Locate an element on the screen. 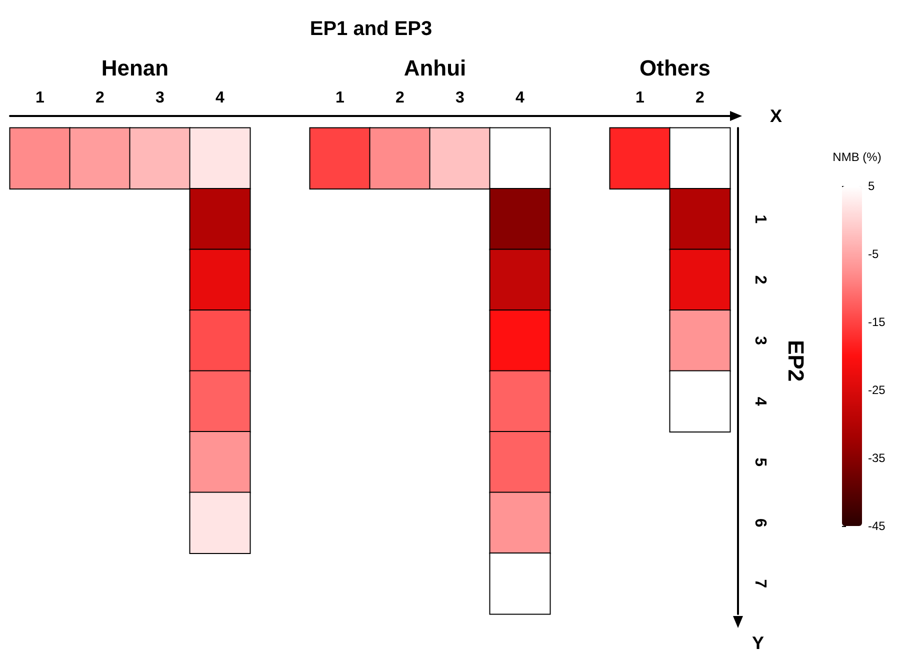 Image resolution: width=919 pixels, height=652 pixels. y-tick-label: 3 is located at coordinates (760, 341).